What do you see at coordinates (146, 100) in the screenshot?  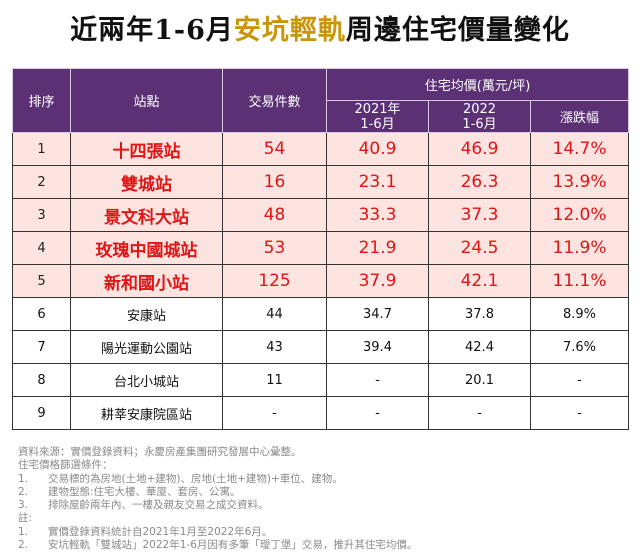 I see `header-station: 站點` at bounding box center [146, 100].